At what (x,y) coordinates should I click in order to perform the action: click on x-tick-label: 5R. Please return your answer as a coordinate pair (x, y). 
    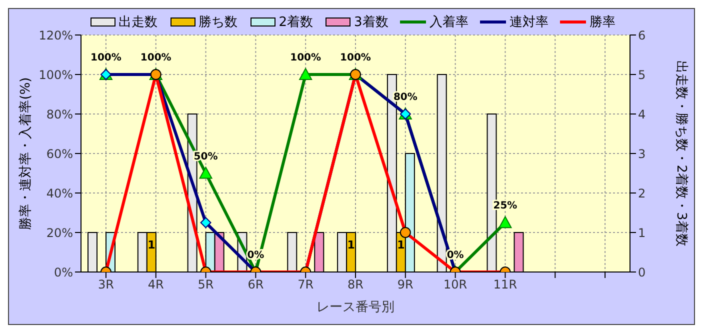
    Looking at the image, I should click on (206, 285).